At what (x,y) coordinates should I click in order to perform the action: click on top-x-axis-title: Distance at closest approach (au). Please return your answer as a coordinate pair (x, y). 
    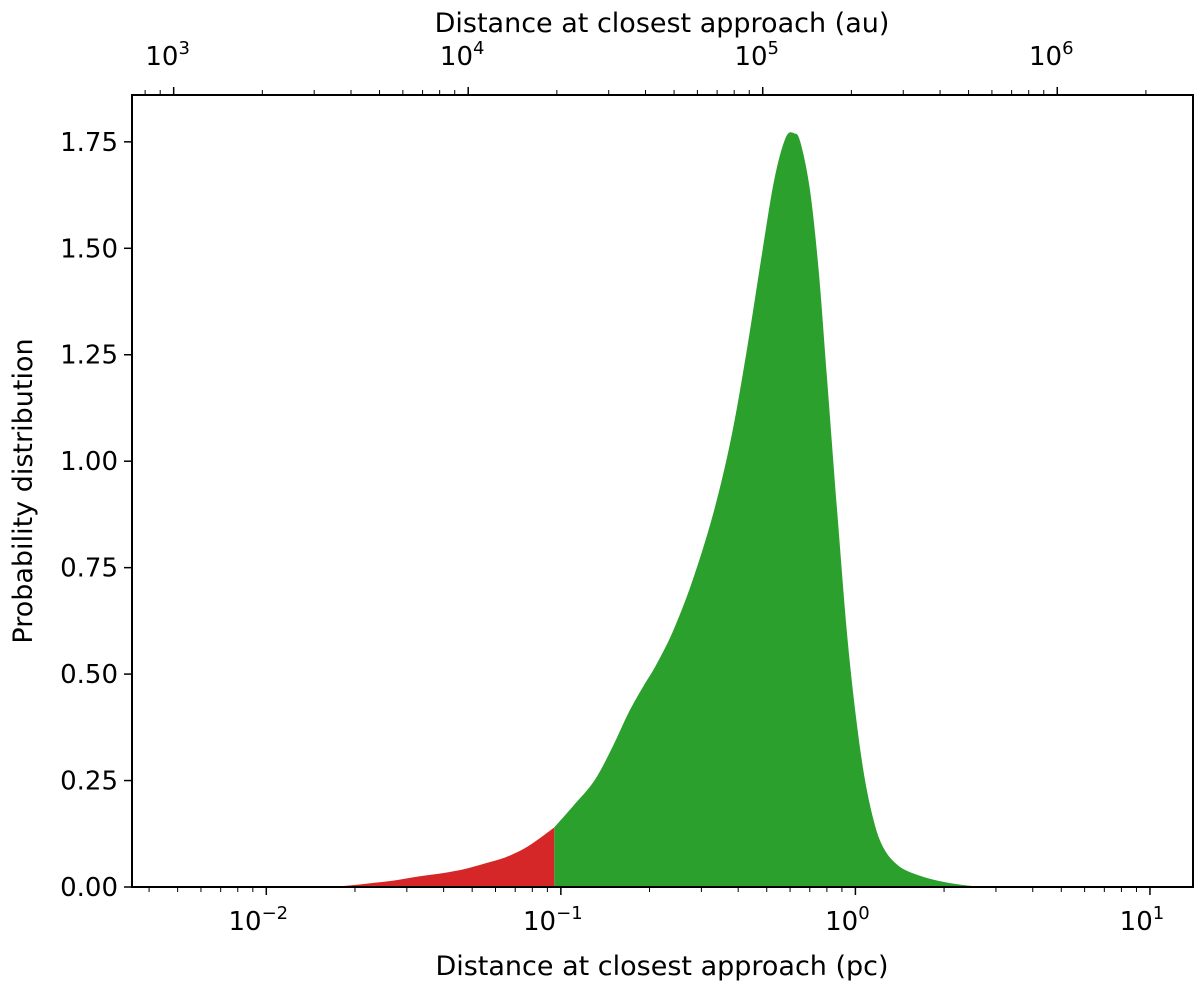
    Looking at the image, I should click on (662, 23).